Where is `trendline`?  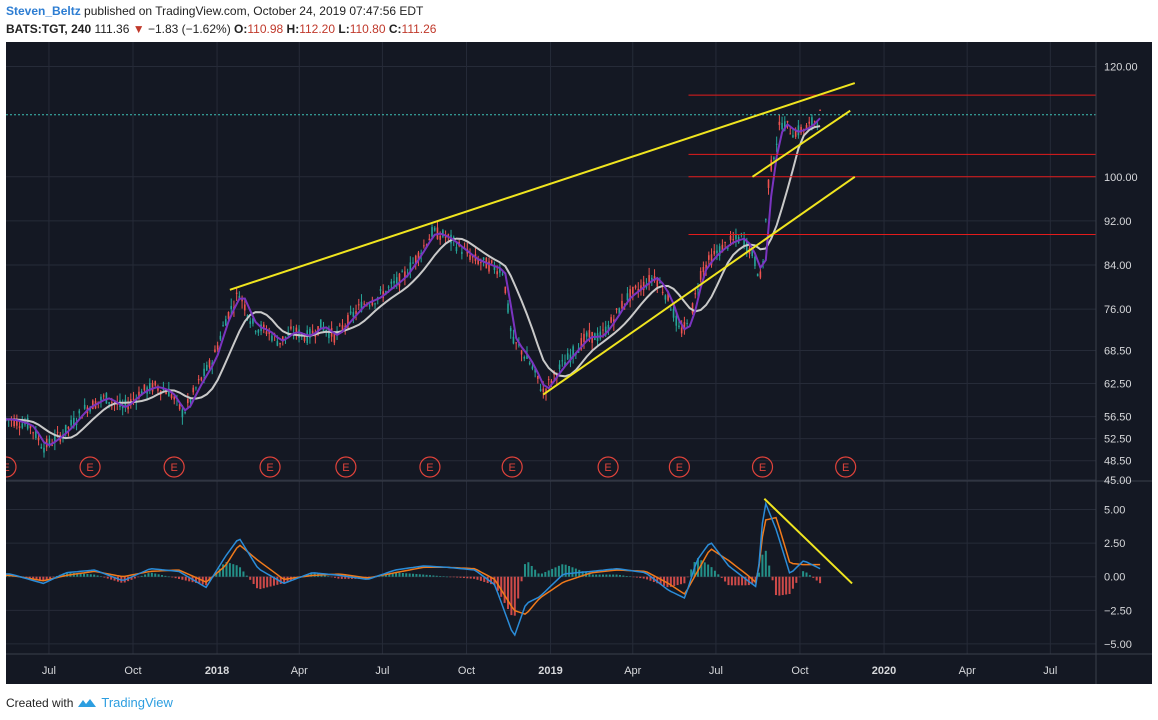 trendline is located at coordinates (699, 285).